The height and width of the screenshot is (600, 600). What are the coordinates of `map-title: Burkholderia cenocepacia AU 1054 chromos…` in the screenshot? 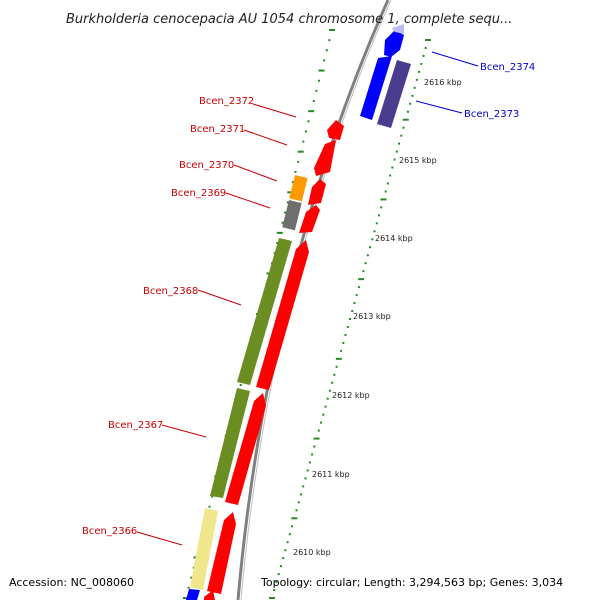 It's located at (289, 19).